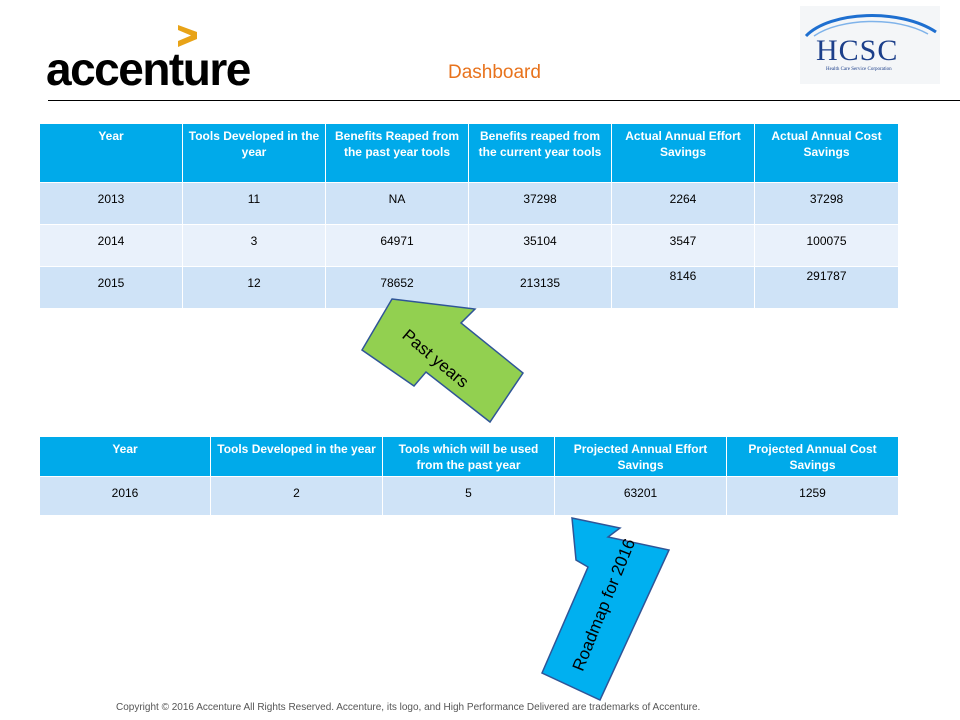  Describe the element at coordinates (397, 287) in the screenshot. I see `table-cell: 78652` at that location.